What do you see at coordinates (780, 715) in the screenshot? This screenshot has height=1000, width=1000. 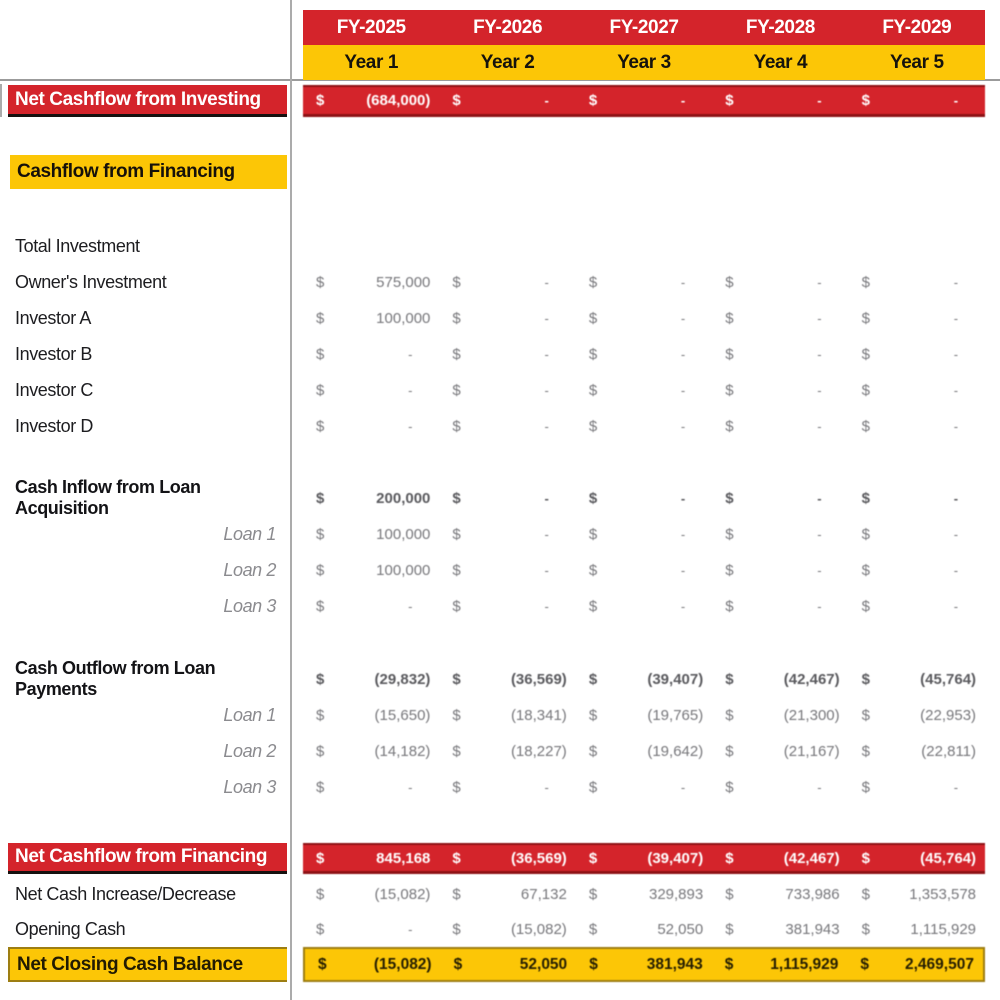 I see `loan-outflow-1-y4-cell: $ (21,300)` at bounding box center [780, 715].